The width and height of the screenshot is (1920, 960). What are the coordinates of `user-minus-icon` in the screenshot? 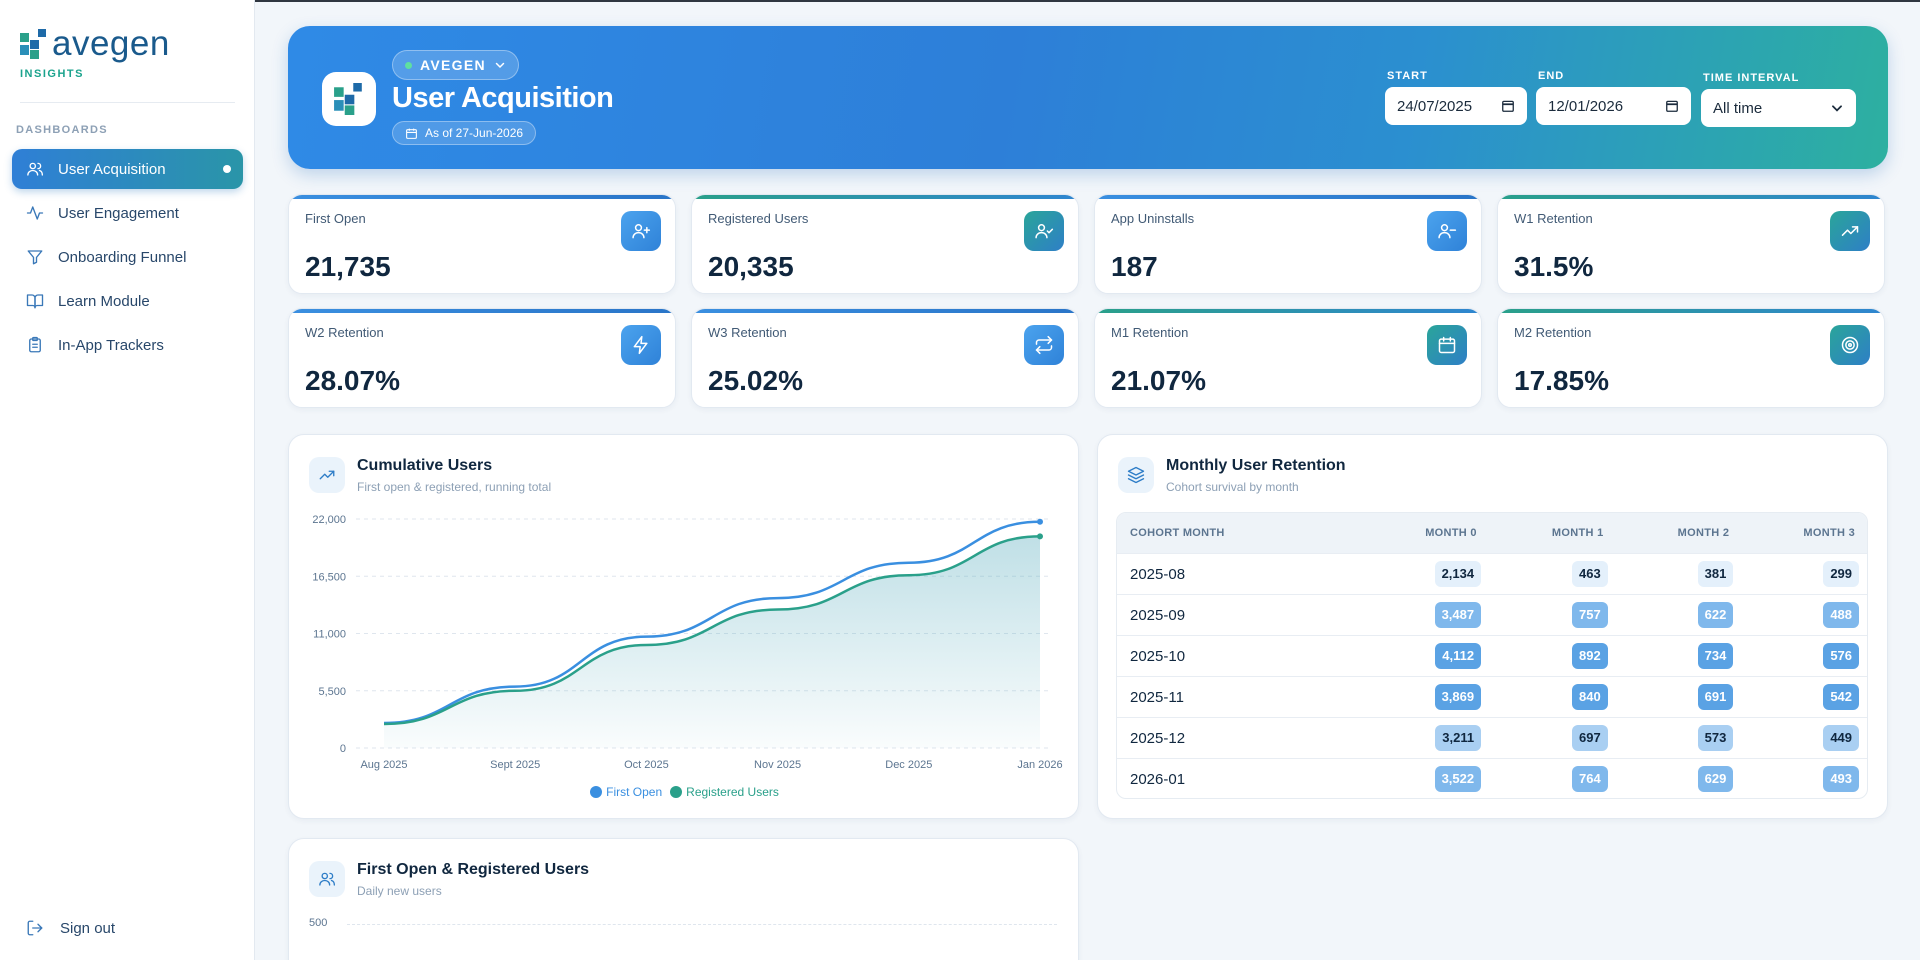 It's located at (1447, 231).